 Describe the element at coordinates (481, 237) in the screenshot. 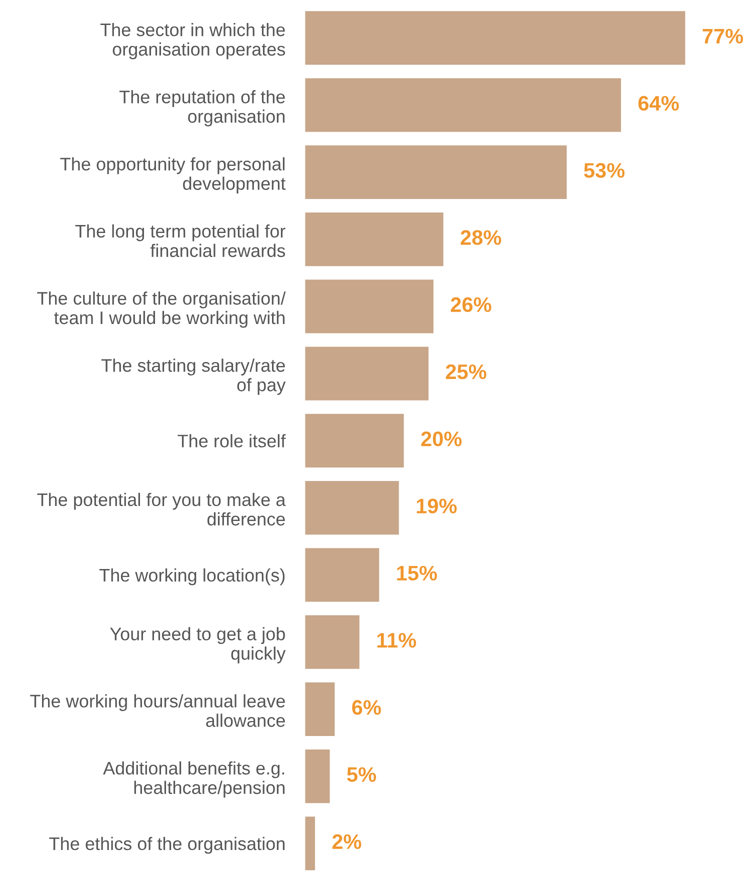

I see `data-label: 28%` at that location.